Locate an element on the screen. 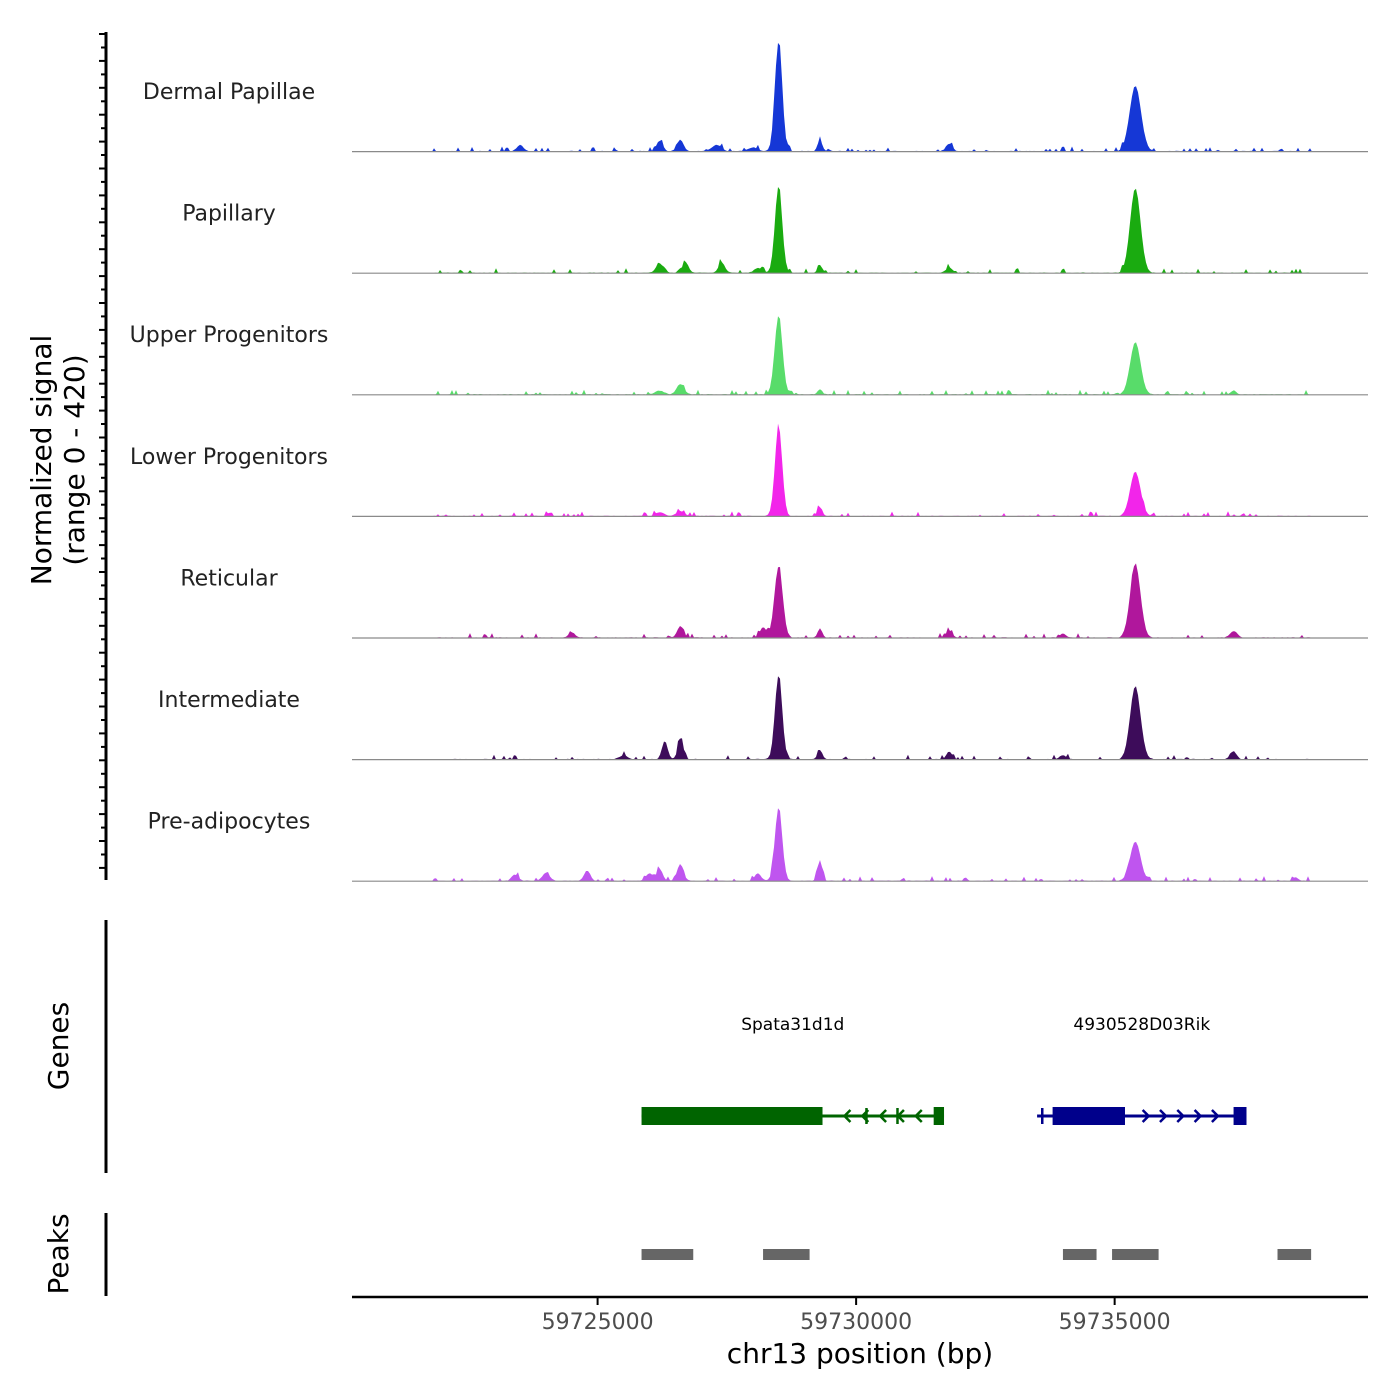  track-lower-progenitors: Lower Progenitors is located at coordinates (749, 470).